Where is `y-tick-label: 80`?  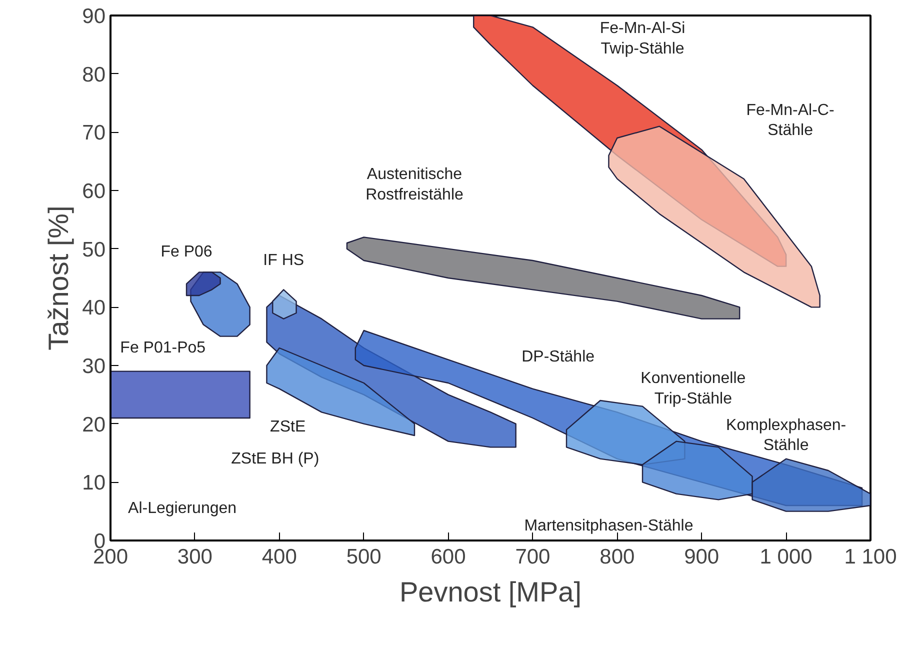 y-tick-label: 80 is located at coordinates (94, 74).